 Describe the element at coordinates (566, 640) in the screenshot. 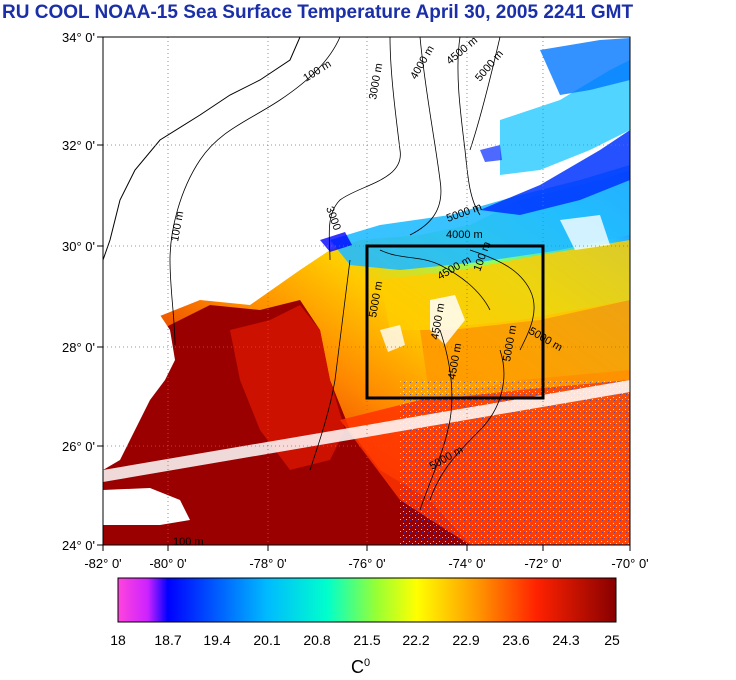

I see `colorbar-tick: 24.3` at that location.